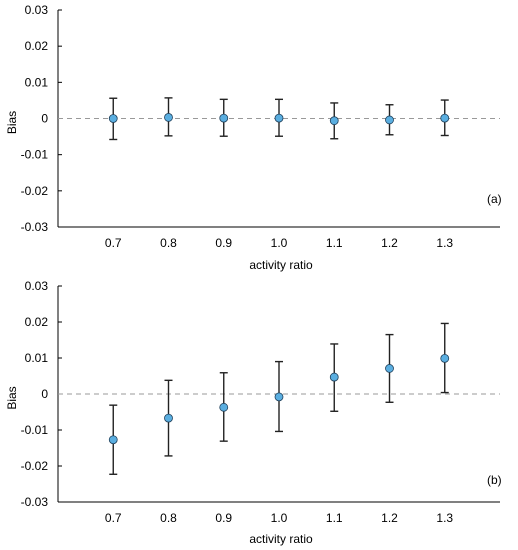  Describe the element at coordinates (494, 199) in the screenshot. I see `panel-label: (a)` at that location.